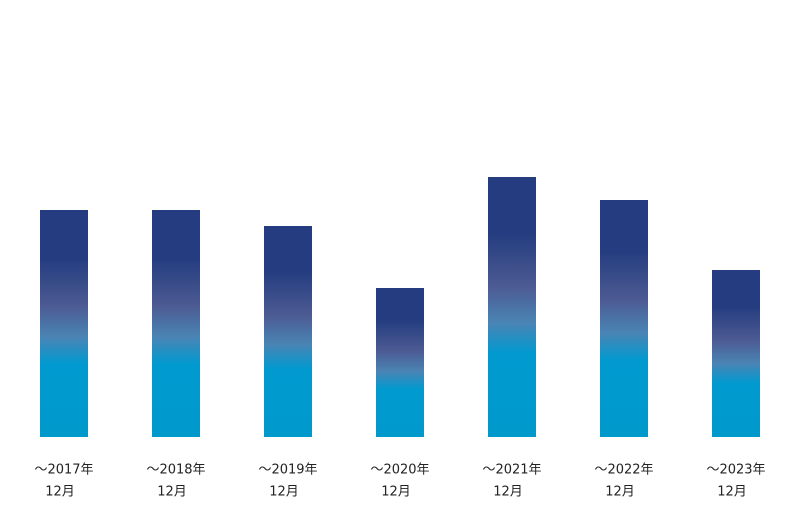 This screenshot has width=800, height=524. I want to click on x-tick-label: ～2021年, so click(511, 470).